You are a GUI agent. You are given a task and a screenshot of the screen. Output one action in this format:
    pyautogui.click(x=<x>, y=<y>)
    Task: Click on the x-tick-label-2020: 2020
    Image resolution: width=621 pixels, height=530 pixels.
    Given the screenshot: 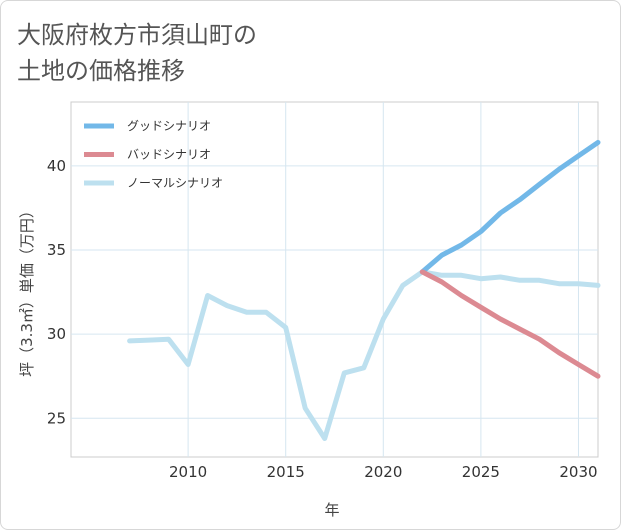 What is the action you would take?
    pyautogui.click(x=383, y=472)
    